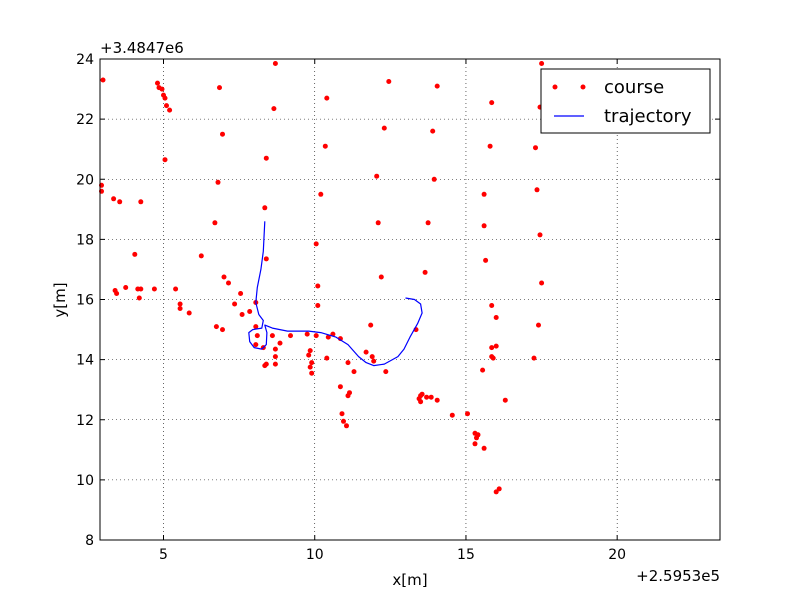 The image size is (800, 600). I want to click on y-tick-label: 14, so click(85, 361).